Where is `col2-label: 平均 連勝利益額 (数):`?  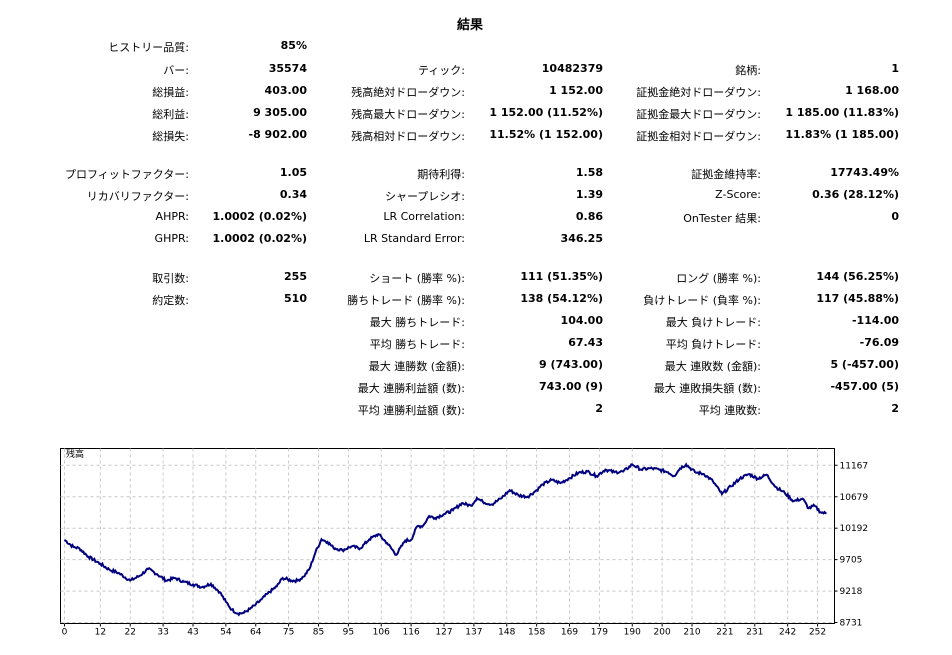 col2-label: 平均 連勝利益額 (数): is located at coordinates (411, 410).